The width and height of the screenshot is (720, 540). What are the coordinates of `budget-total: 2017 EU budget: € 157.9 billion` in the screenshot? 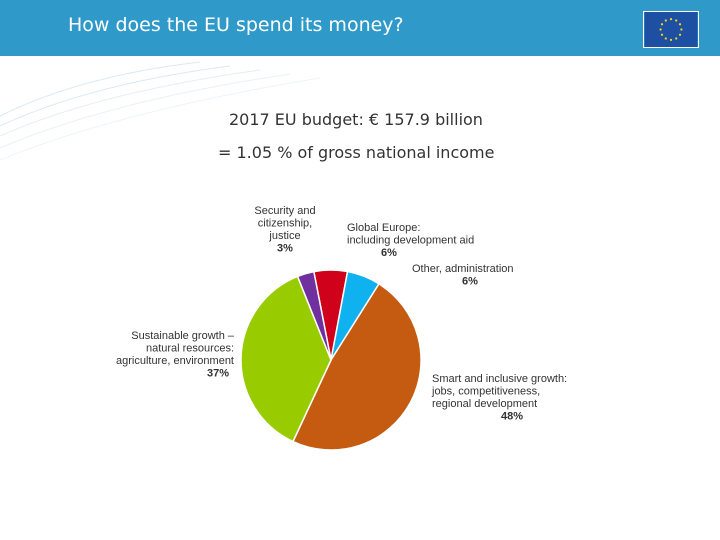 It's located at (356, 119).